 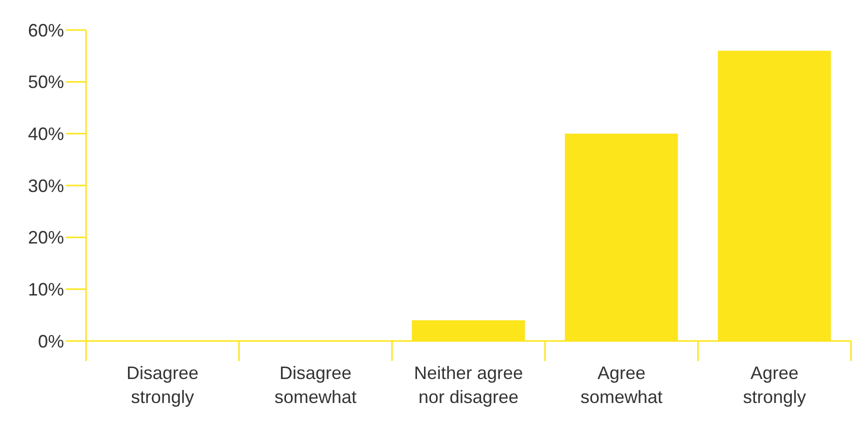 I want to click on y-tick-label: 60%, so click(x=46, y=30).